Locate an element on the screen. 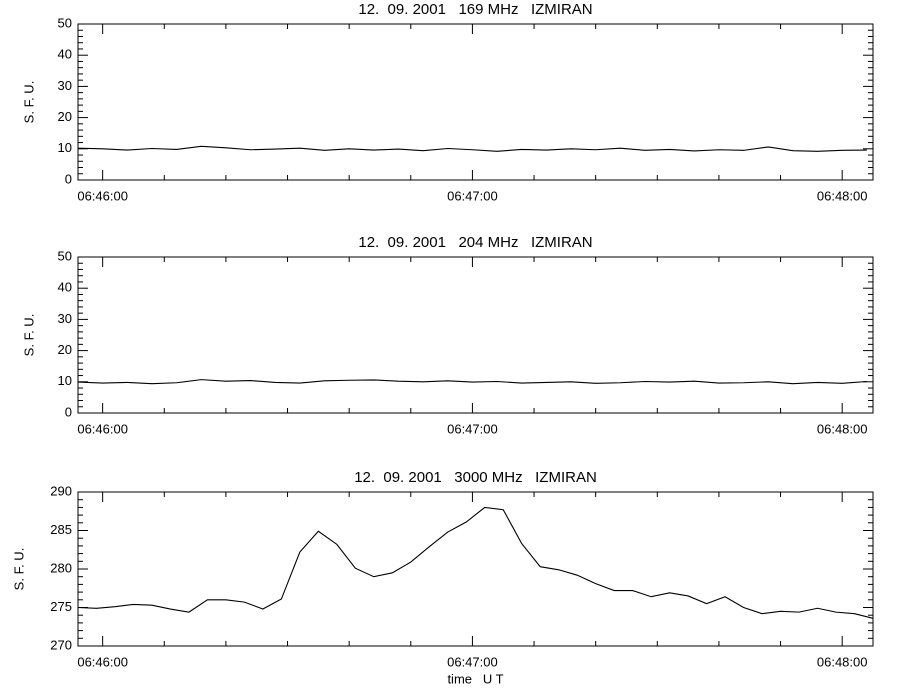 The image size is (900, 700). y-tick-label: 290 is located at coordinates (61, 490).